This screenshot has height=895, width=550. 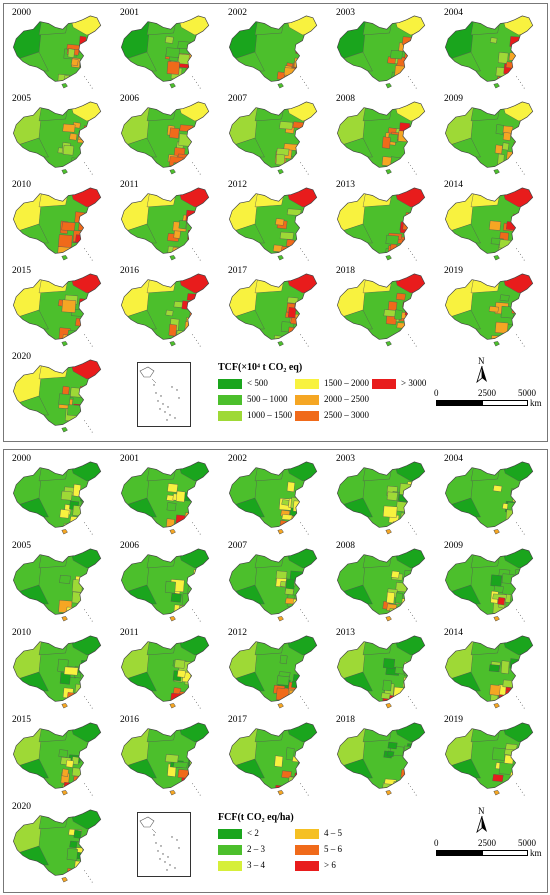 I want to click on map-year-13: 2013, so click(x=385, y=221).